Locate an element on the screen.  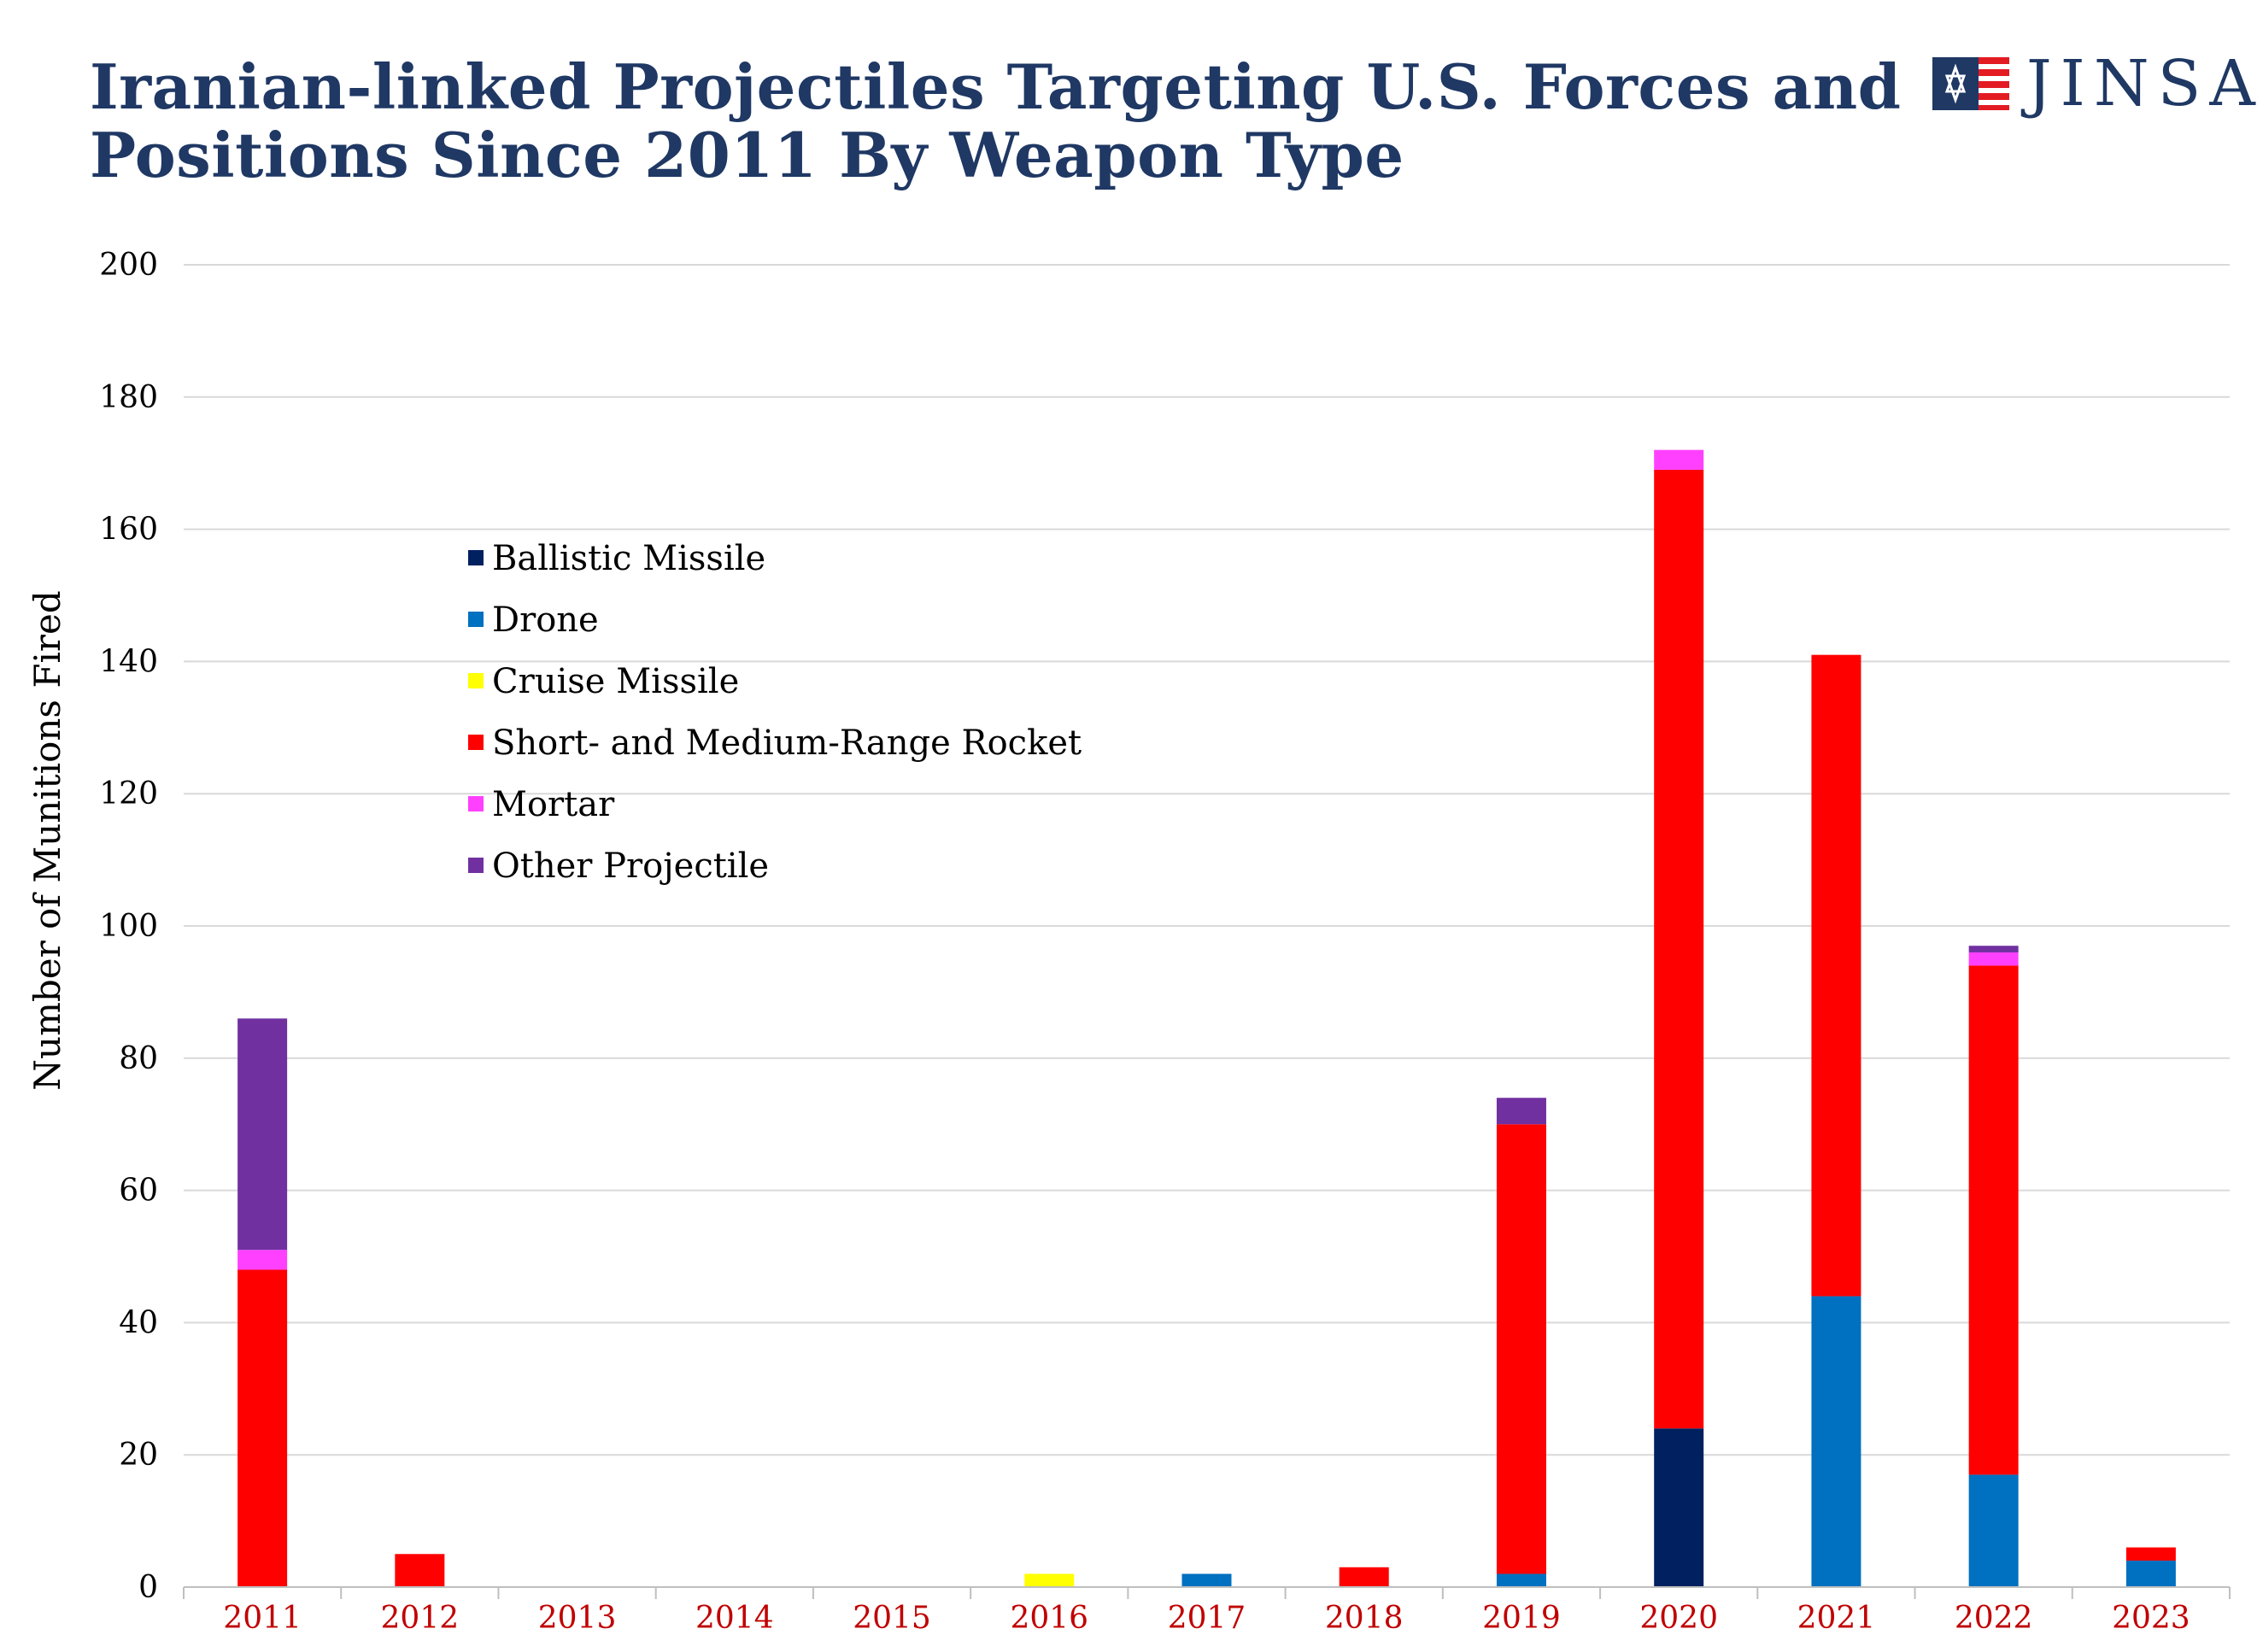
x-tick-label: 2014 is located at coordinates (735, 1618).